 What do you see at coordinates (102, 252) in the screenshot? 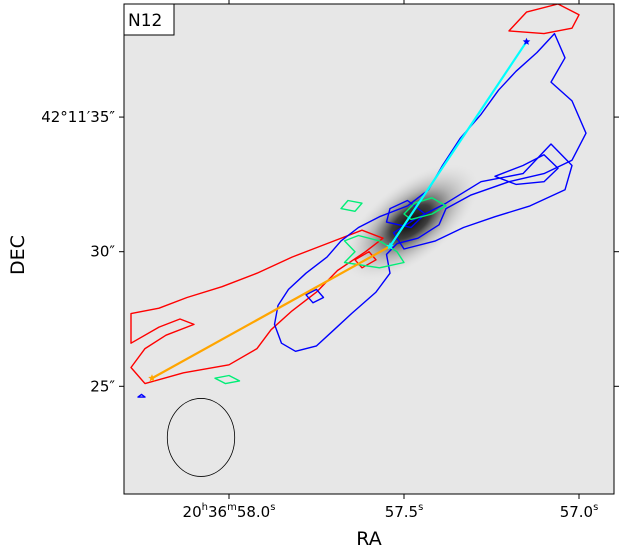
I see `y-tick-label-1: 30″` at bounding box center [102, 252].